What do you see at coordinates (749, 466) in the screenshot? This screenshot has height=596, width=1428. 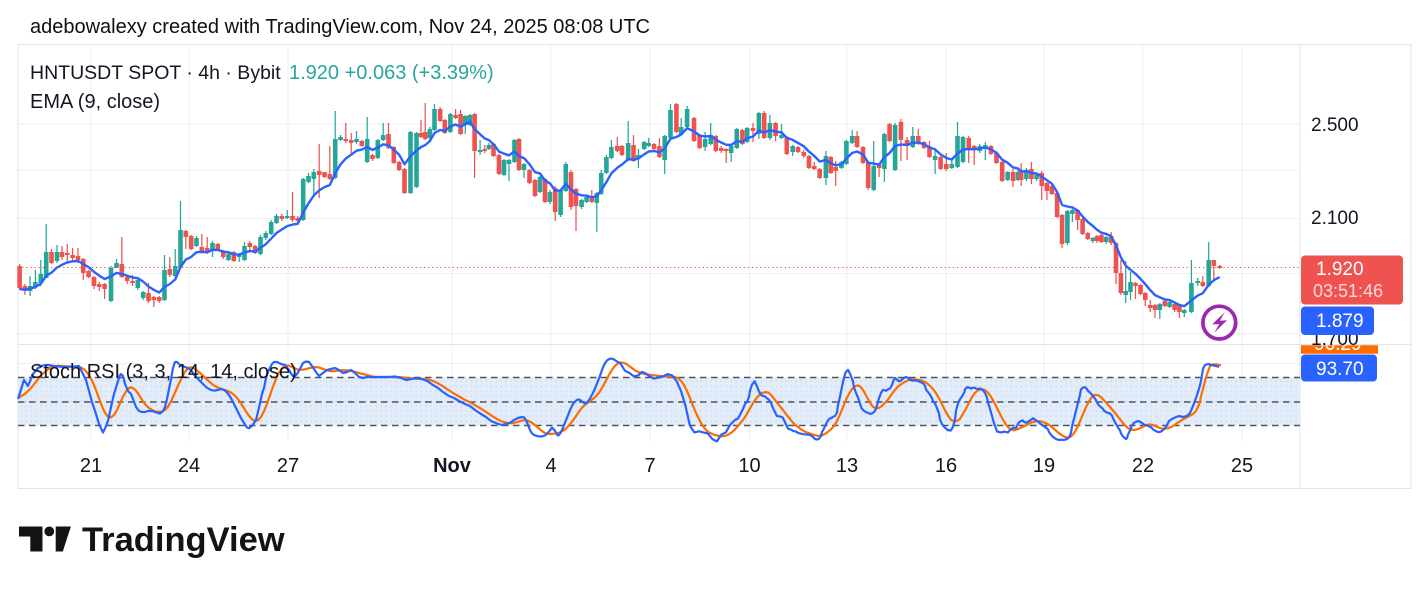 I see `svg-text: 10` at bounding box center [749, 466].